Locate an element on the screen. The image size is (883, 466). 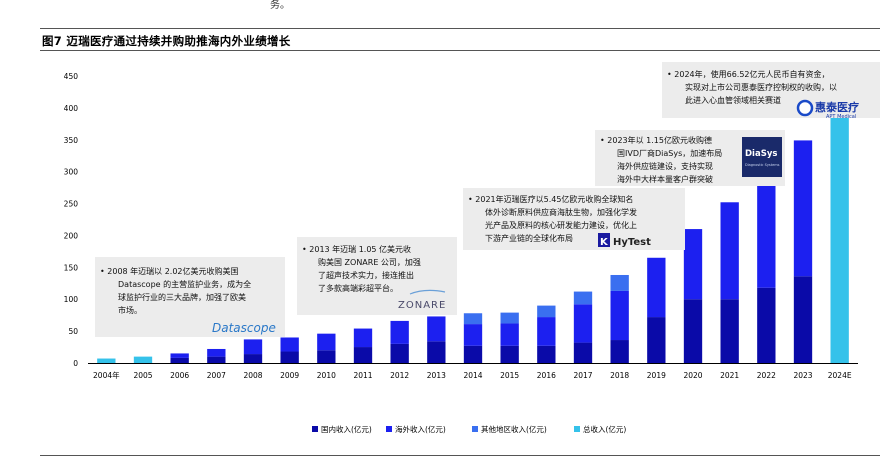
y-tick-label: 250 is located at coordinates (71, 204).